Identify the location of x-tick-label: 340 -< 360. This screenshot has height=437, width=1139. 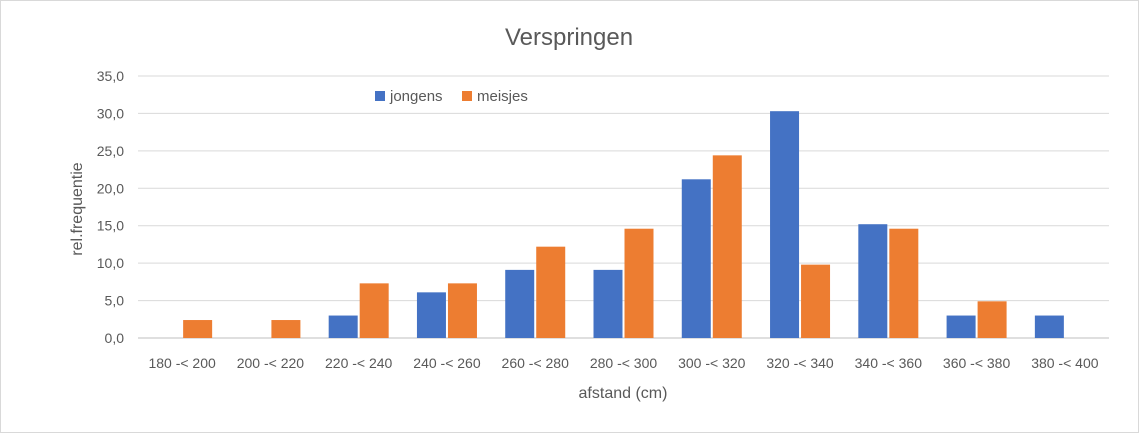
(889, 363).